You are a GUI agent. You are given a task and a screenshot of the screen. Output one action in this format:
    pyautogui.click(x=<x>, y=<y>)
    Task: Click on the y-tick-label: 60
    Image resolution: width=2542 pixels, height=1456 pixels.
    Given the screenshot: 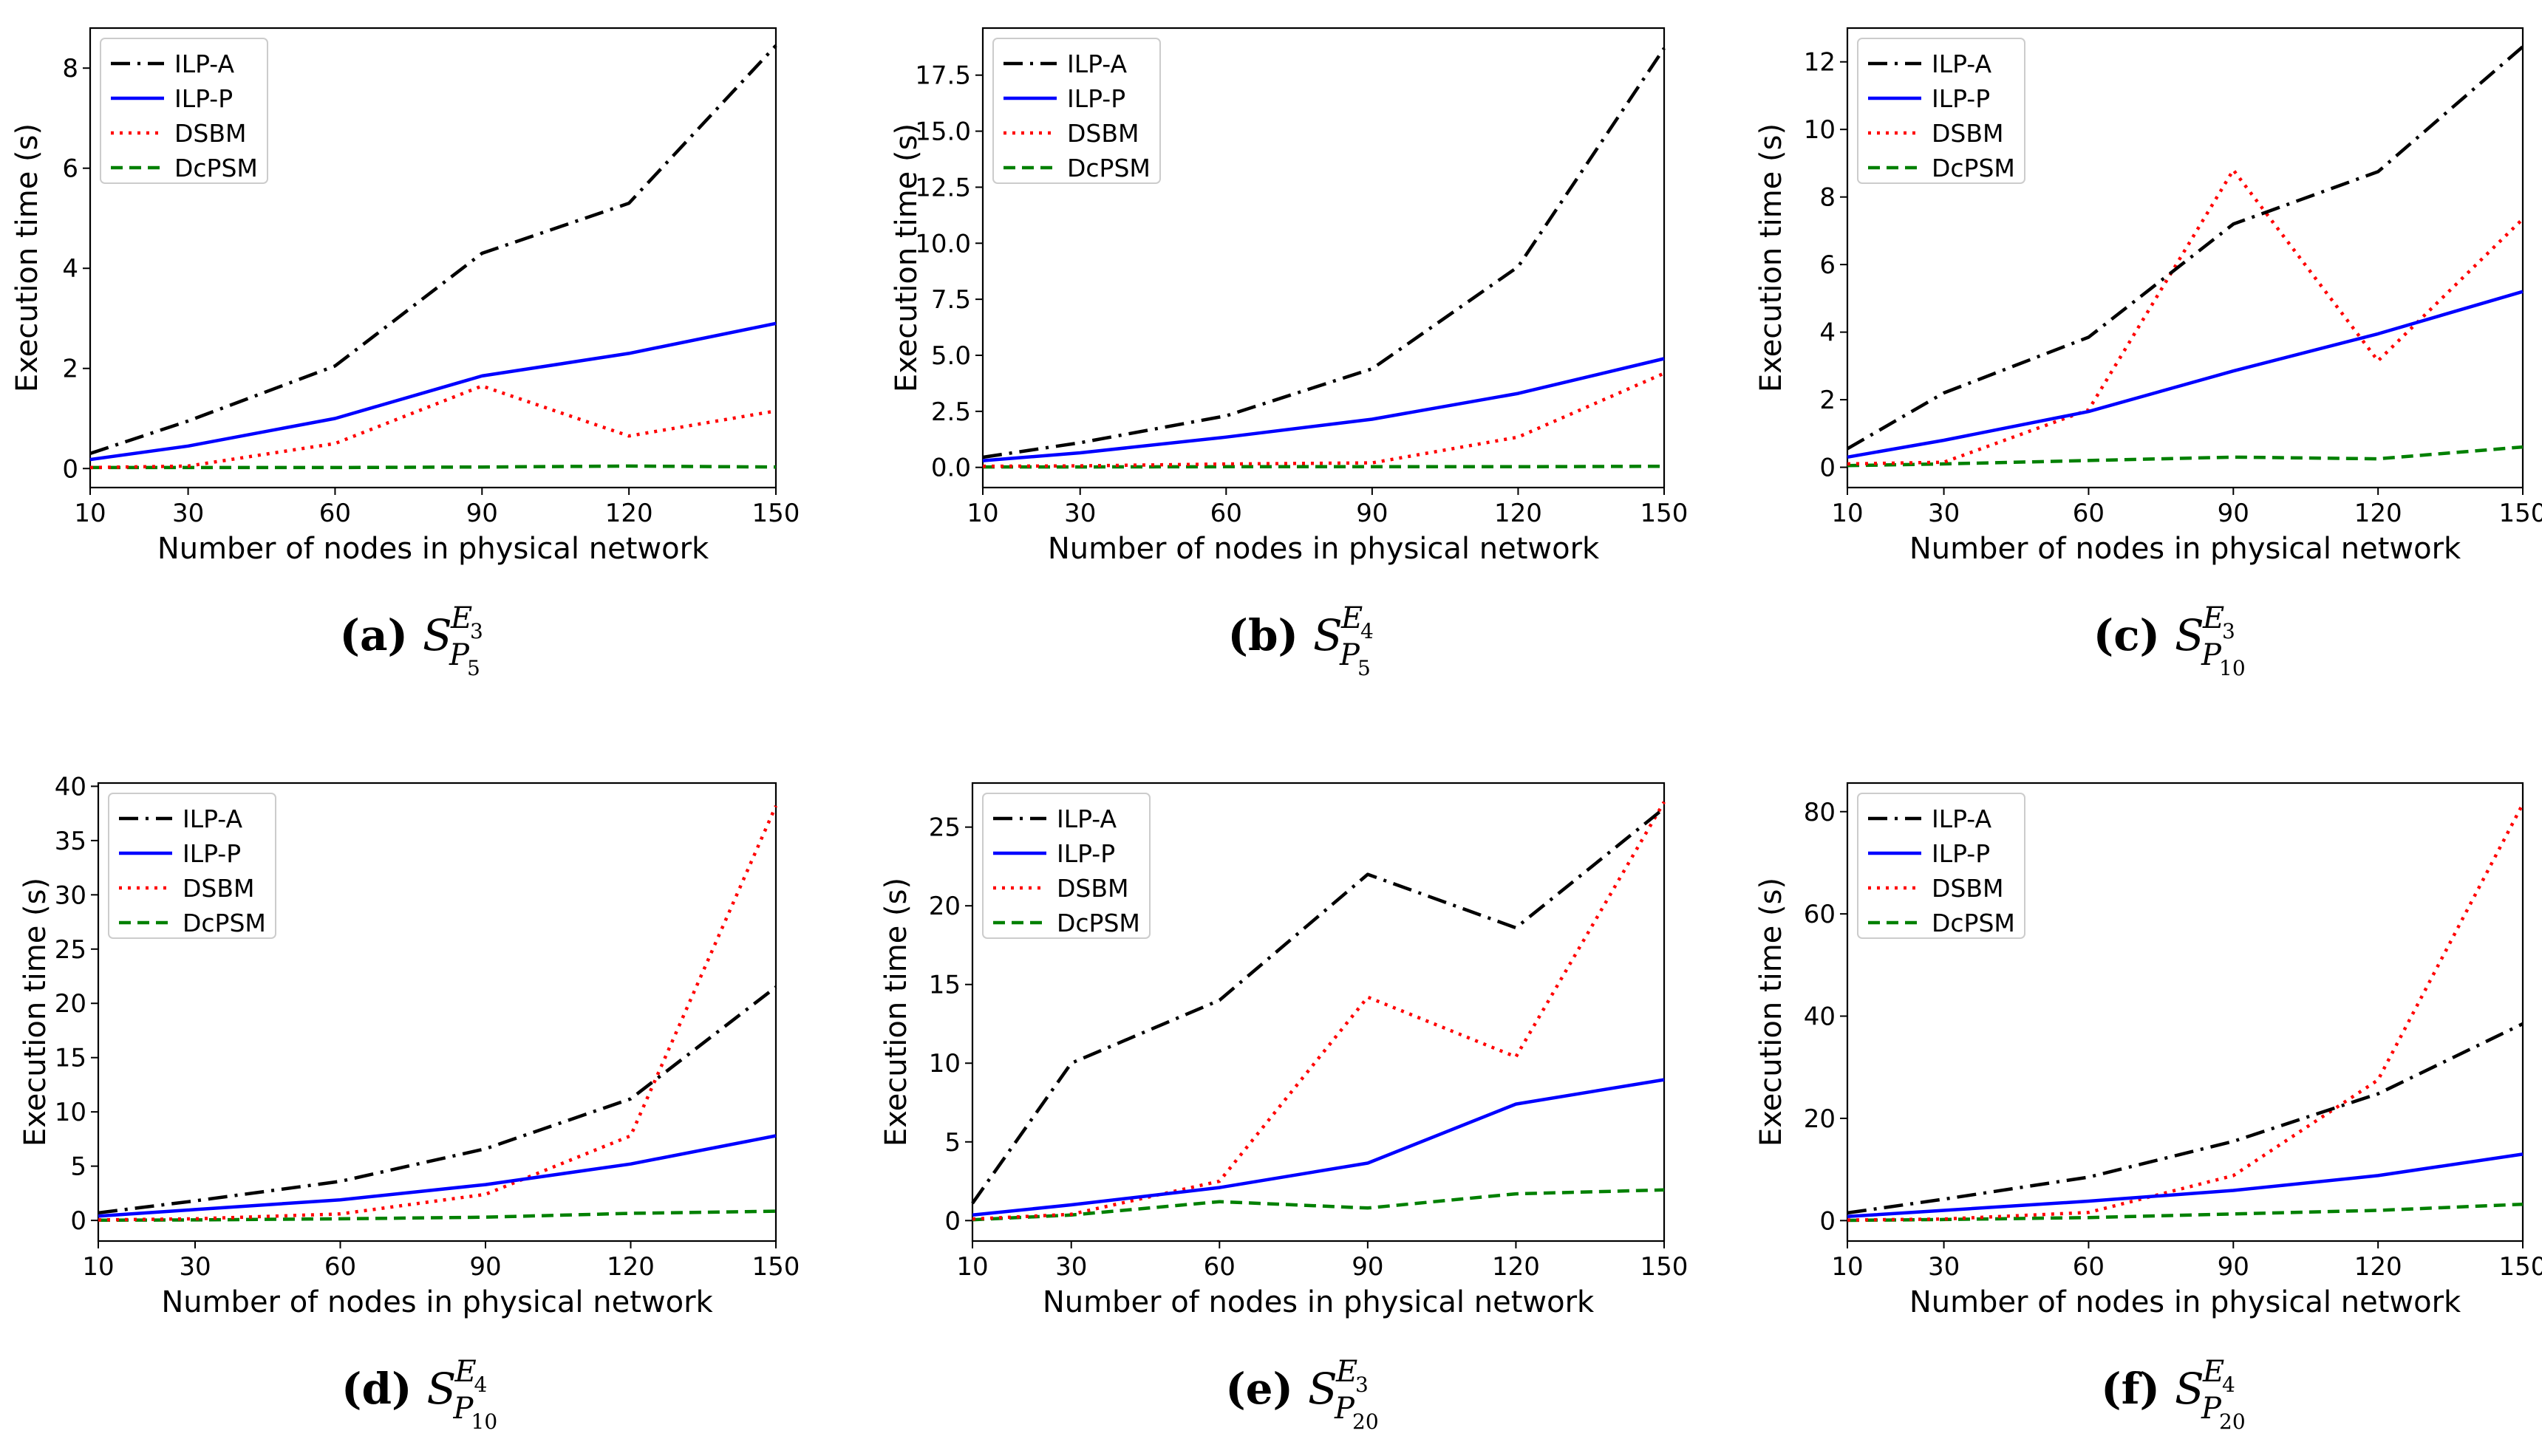 What is the action you would take?
    pyautogui.click(x=1820, y=914)
    